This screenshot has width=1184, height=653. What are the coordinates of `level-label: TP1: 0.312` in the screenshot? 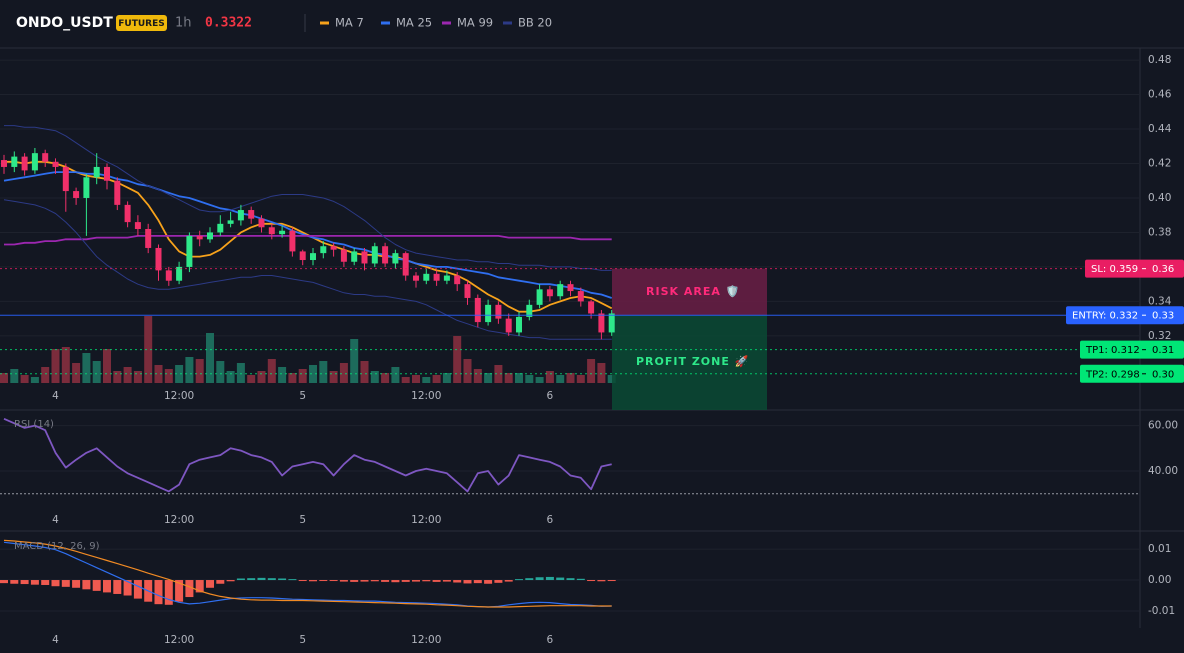 It's located at (1112, 350).